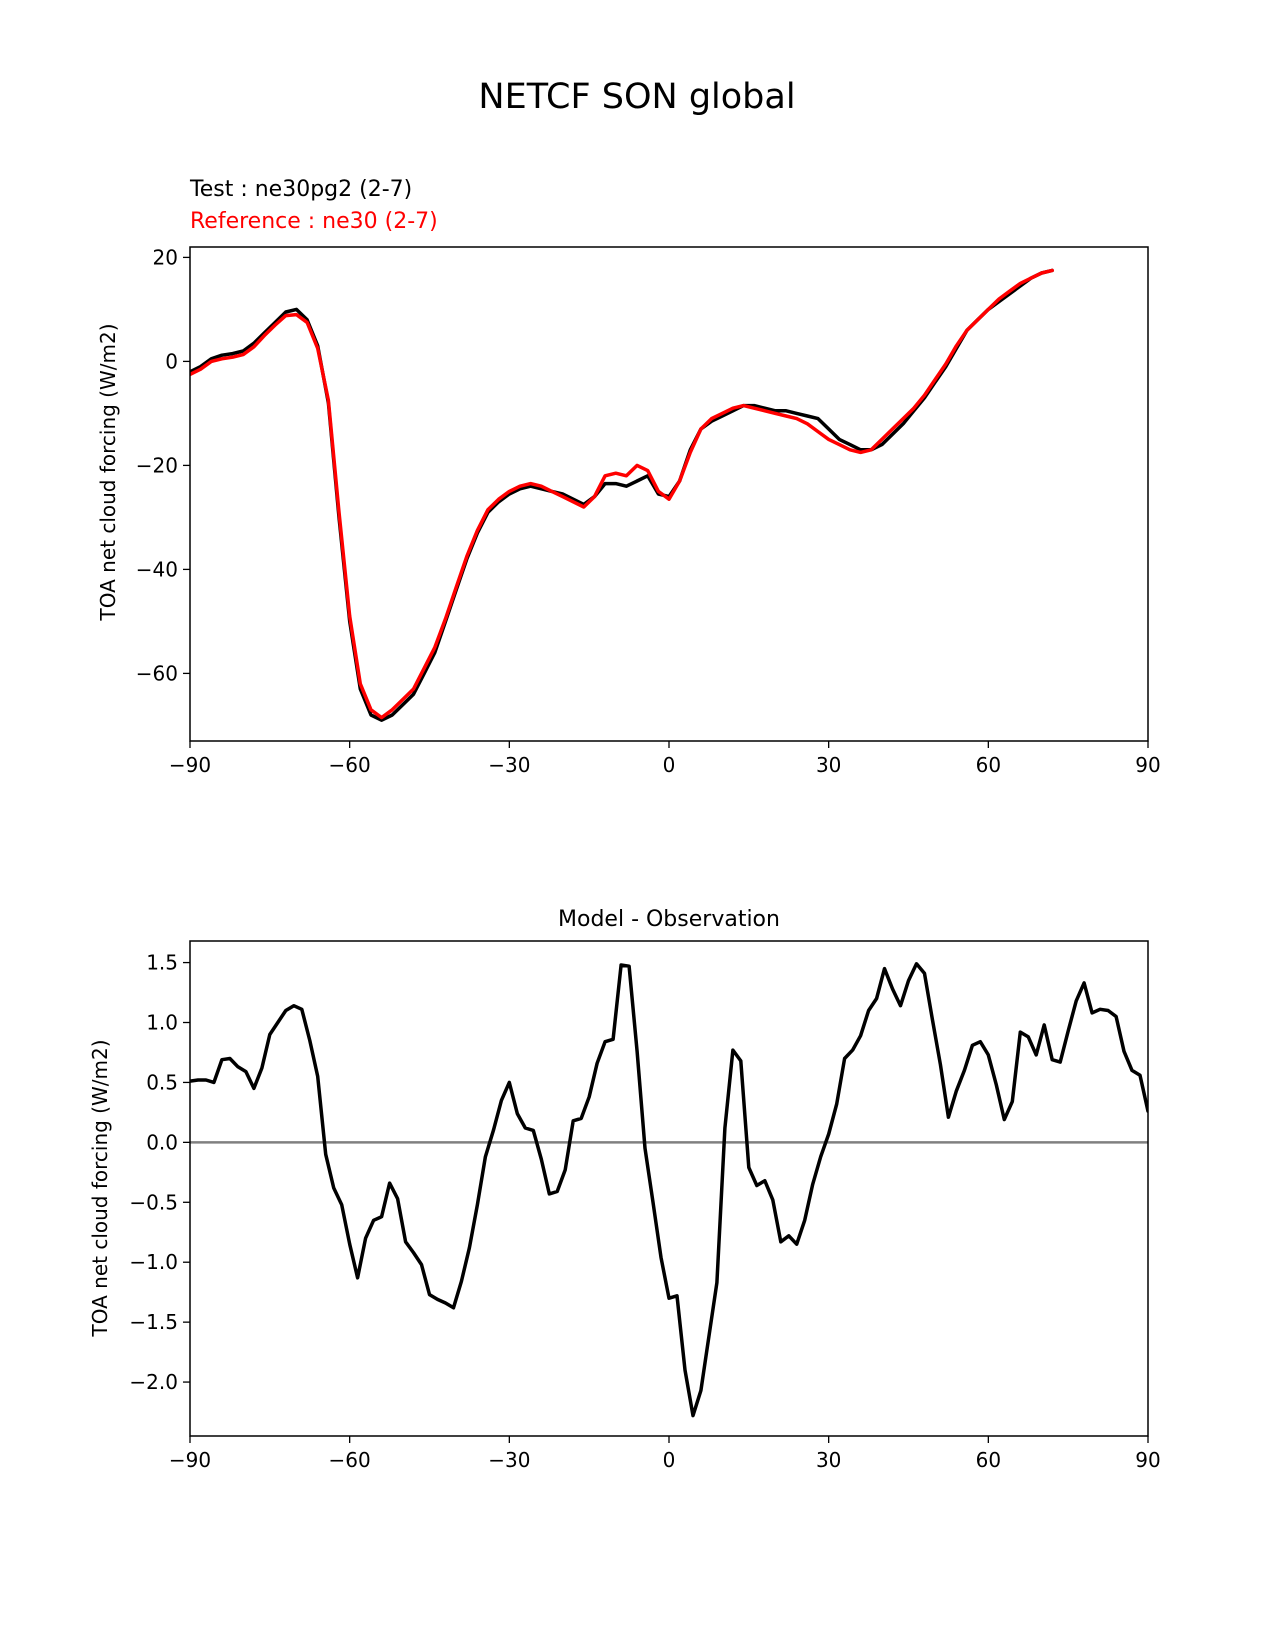  Describe the element at coordinates (162, 1023) in the screenshot. I see `y-tick-label: 1.0` at that location.